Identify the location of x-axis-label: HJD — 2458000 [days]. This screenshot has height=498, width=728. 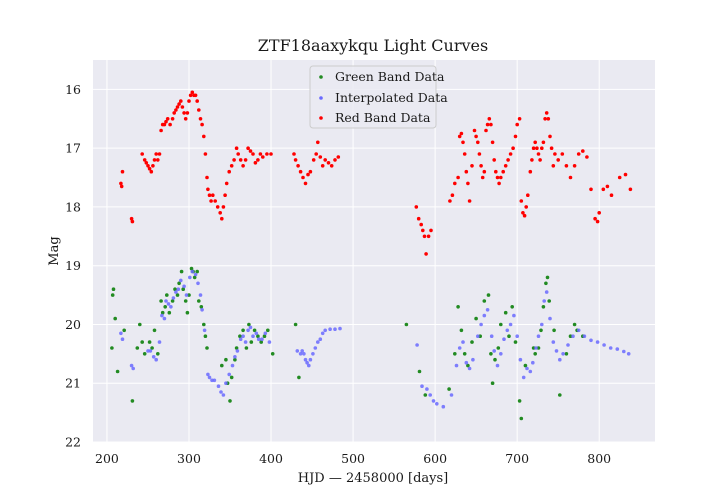
(373, 478).